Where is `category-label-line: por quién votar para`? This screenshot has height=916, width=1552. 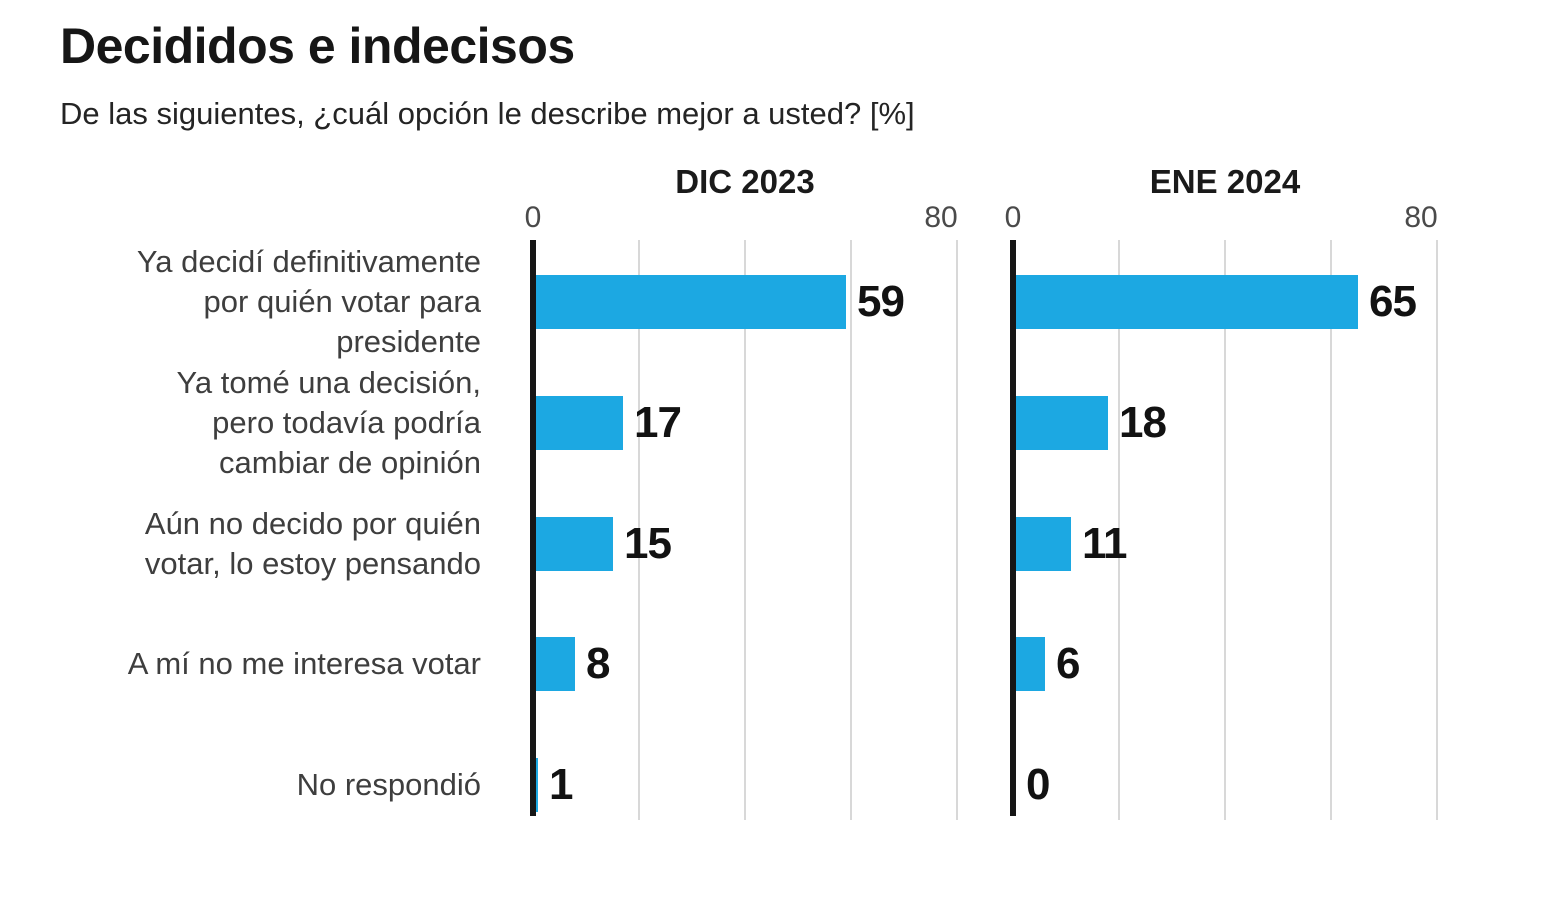 category-label-line: por quién votar para is located at coordinates (342, 301).